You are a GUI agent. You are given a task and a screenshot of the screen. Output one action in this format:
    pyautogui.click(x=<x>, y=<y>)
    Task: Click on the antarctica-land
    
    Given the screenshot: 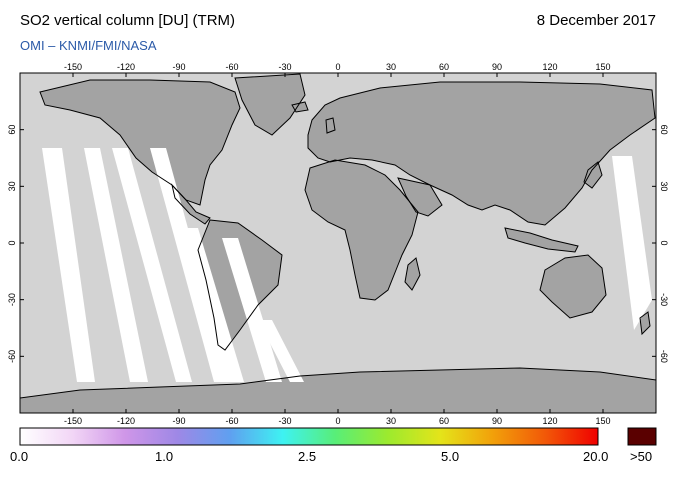 What is the action you would take?
    pyautogui.click(x=338, y=390)
    